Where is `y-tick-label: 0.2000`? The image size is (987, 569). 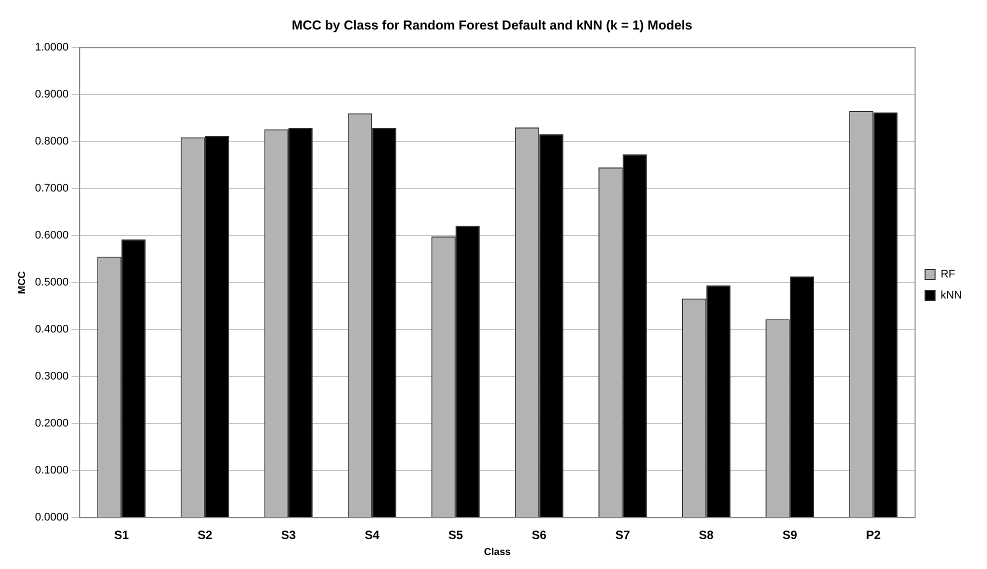
y-tick-label: 0.2000 is located at coordinates (51, 424).